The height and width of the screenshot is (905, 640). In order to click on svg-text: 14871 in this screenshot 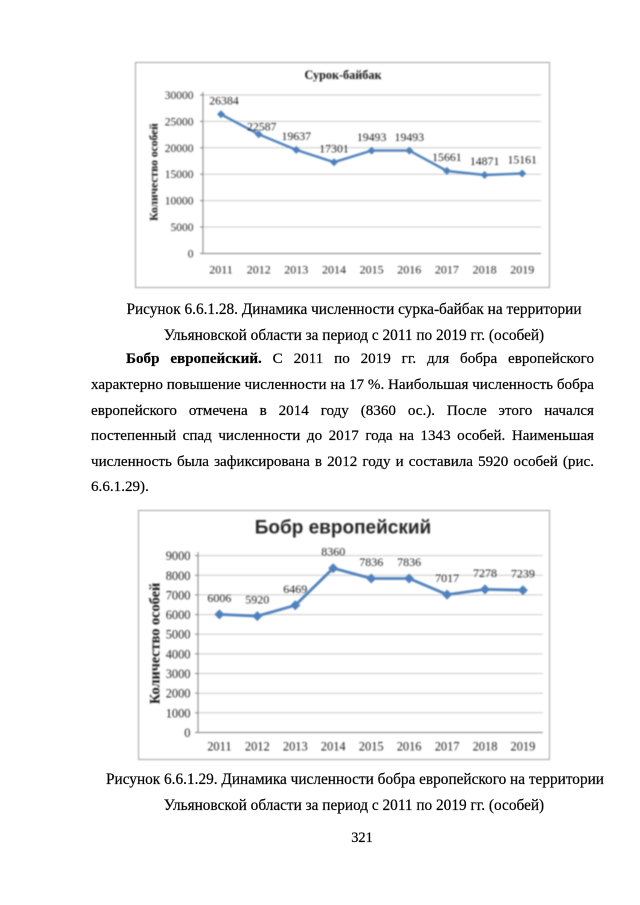, I will do `click(485, 161)`.